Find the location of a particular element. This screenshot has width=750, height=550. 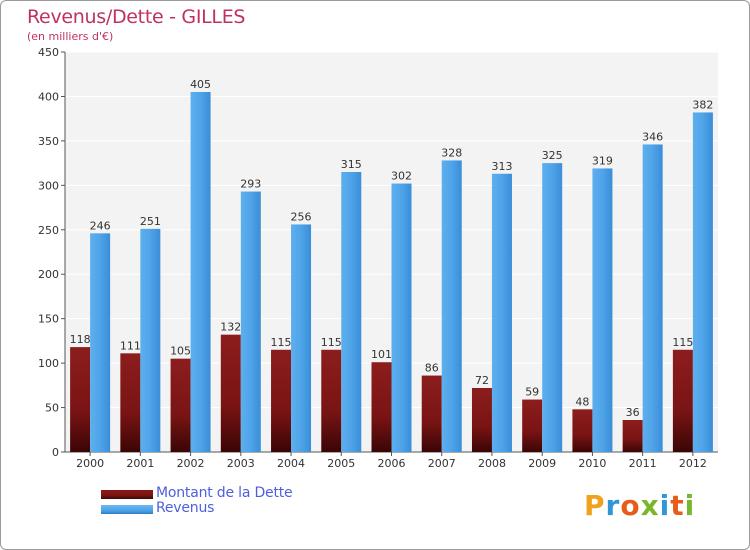

x-tick-label: 2002 is located at coordinates (191, 463).